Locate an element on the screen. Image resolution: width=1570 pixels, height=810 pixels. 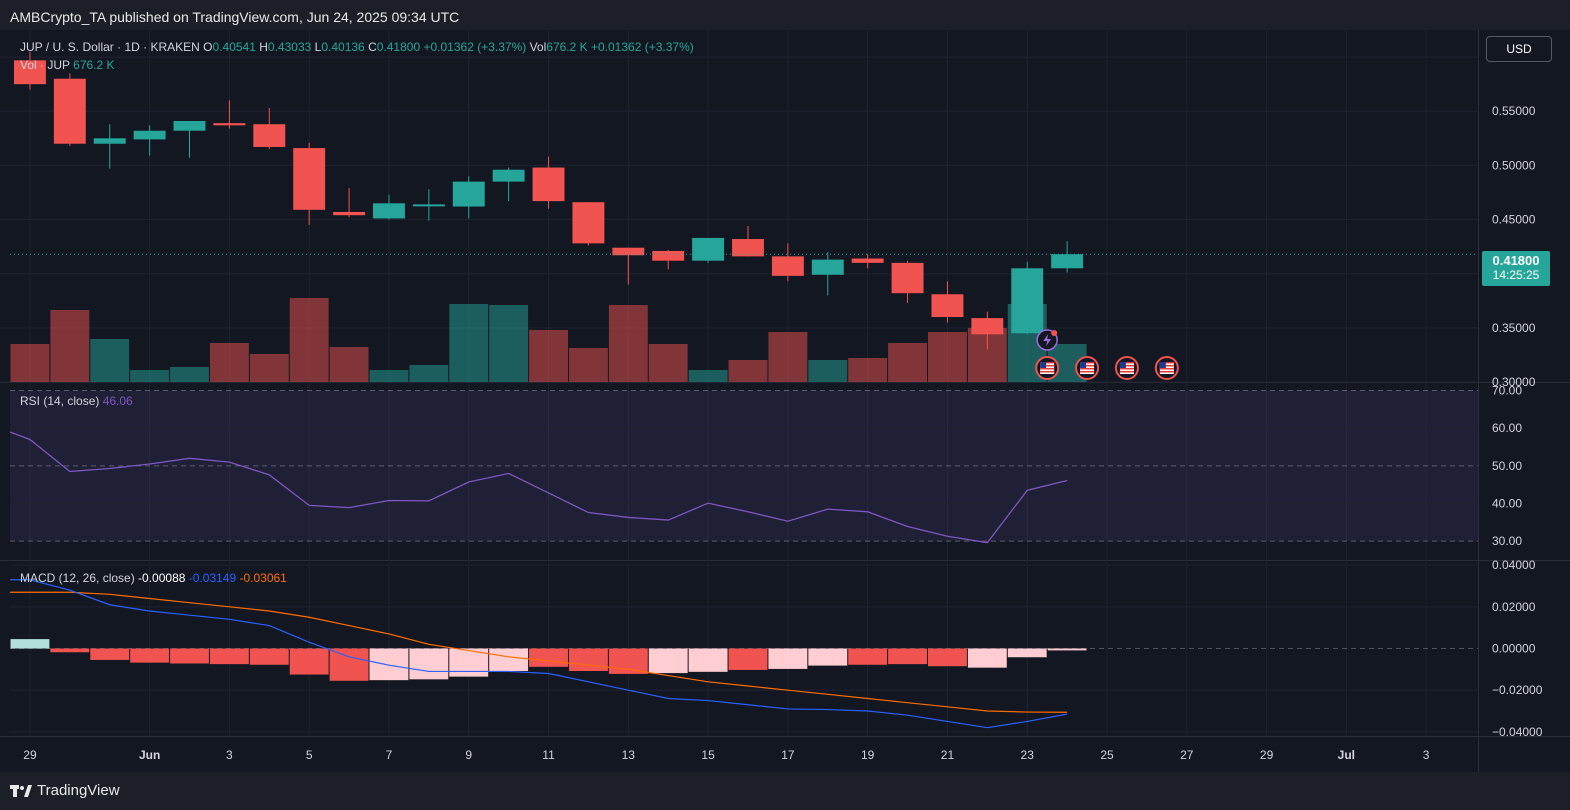
rsi-line is located at coordinates (538, 487).